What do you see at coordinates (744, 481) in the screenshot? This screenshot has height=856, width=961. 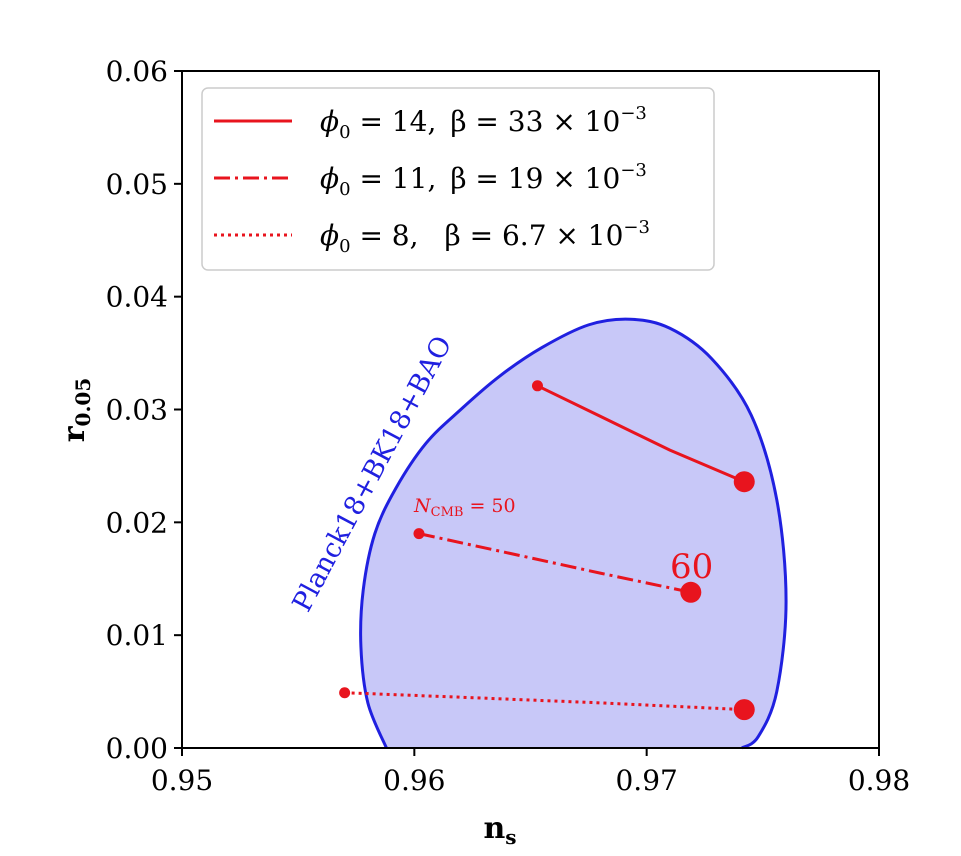 I see `series-1-end-point` at bounding box center [744, 481].